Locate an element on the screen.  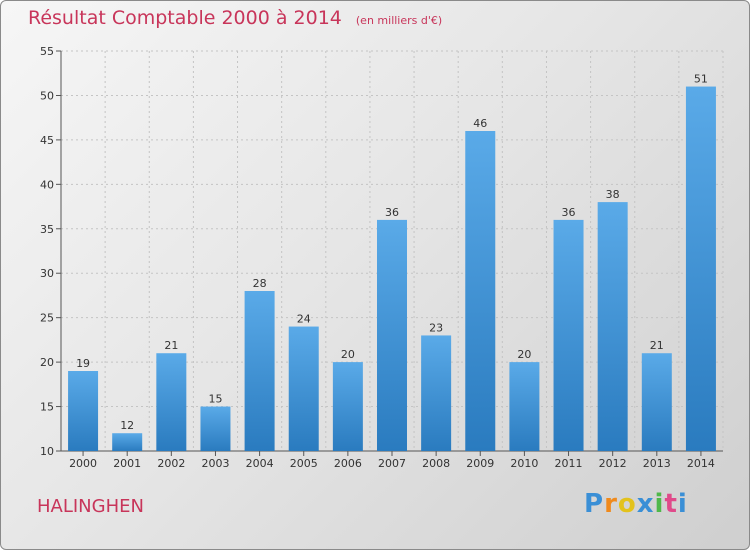
x-tick-label: 2004 is located at coordinates (260, 463).